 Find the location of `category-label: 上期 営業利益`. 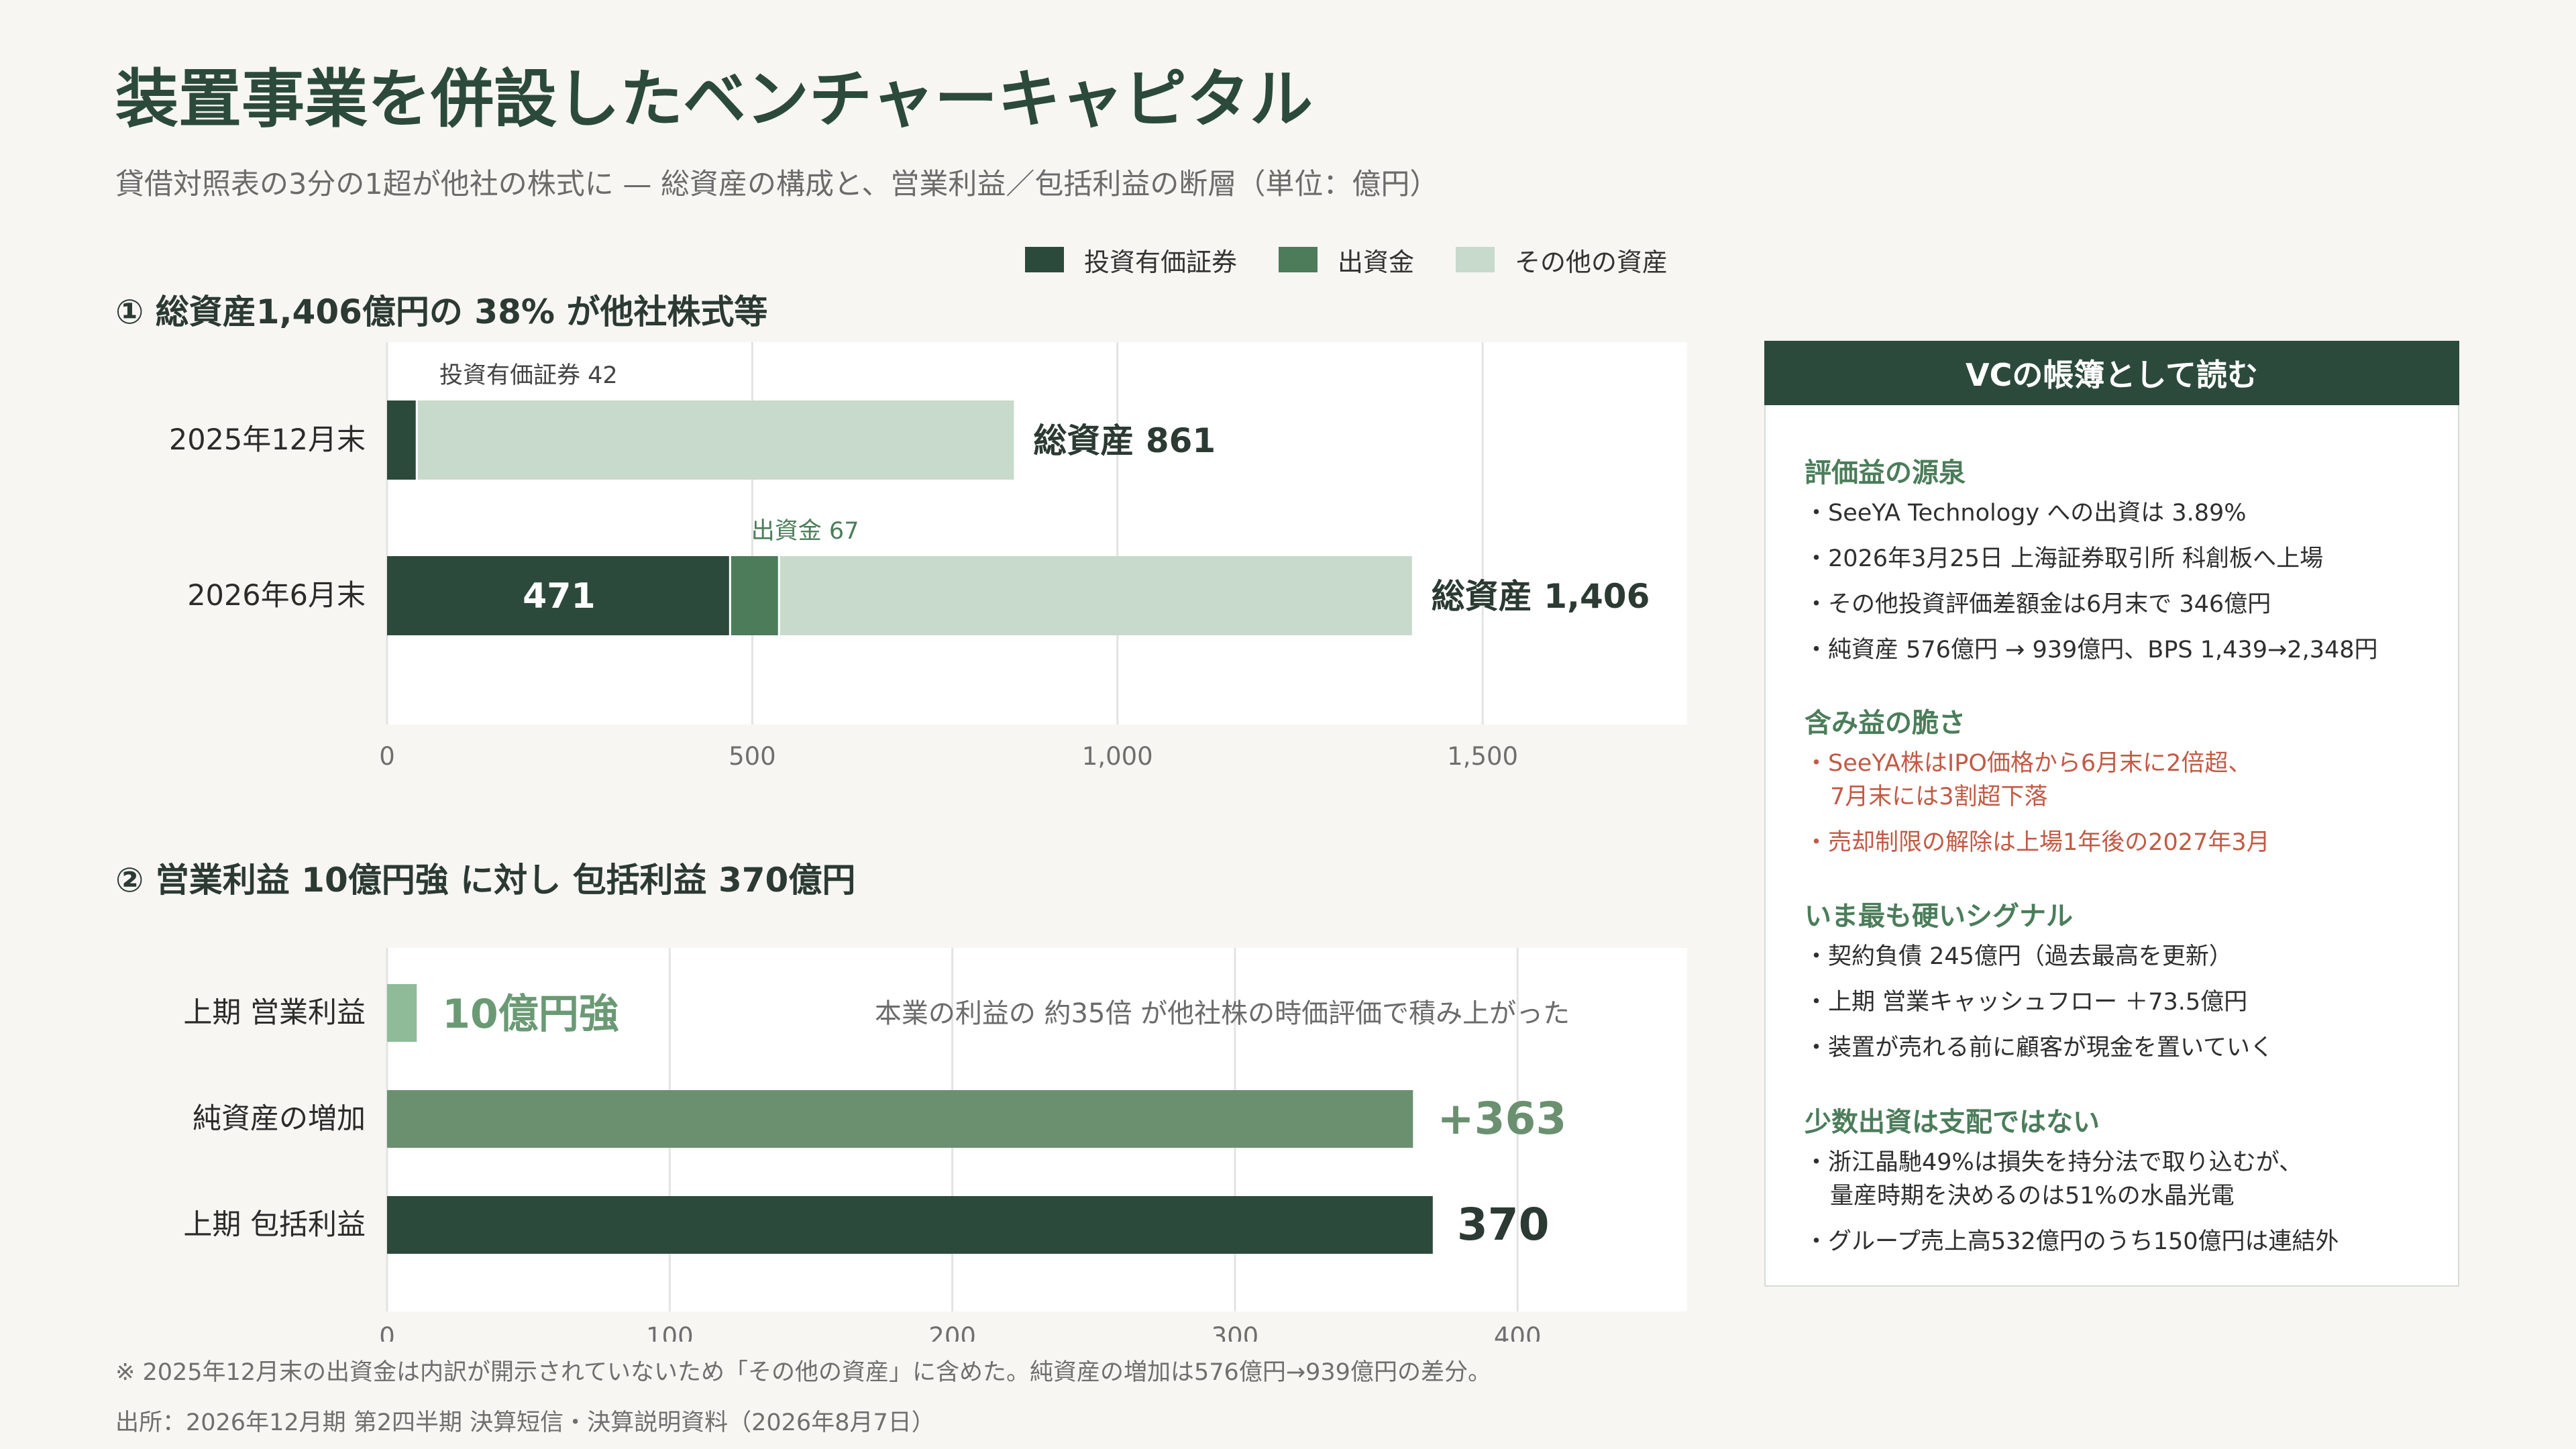

category-label: 上期 営業利益 is located at coordinates (274, 1013).